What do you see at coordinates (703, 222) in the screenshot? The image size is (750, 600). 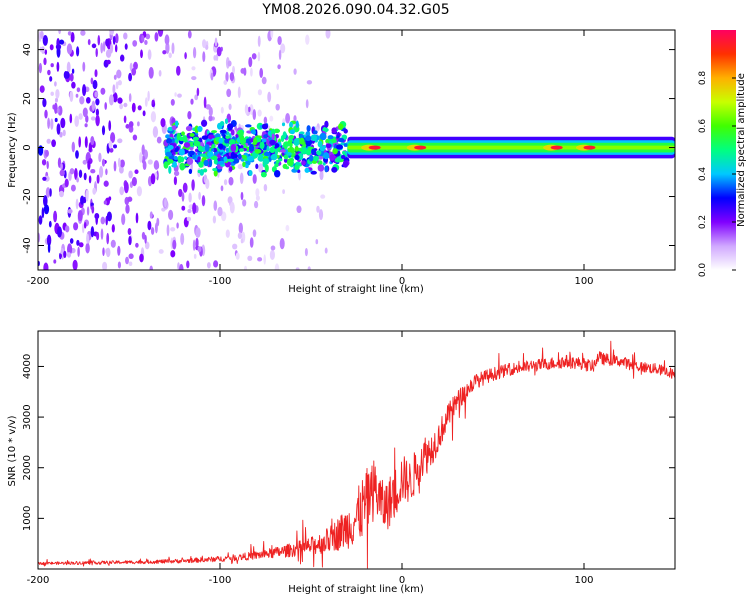 I see `colorbar-tick-label: 0.2` at bounding box center [703, 222].